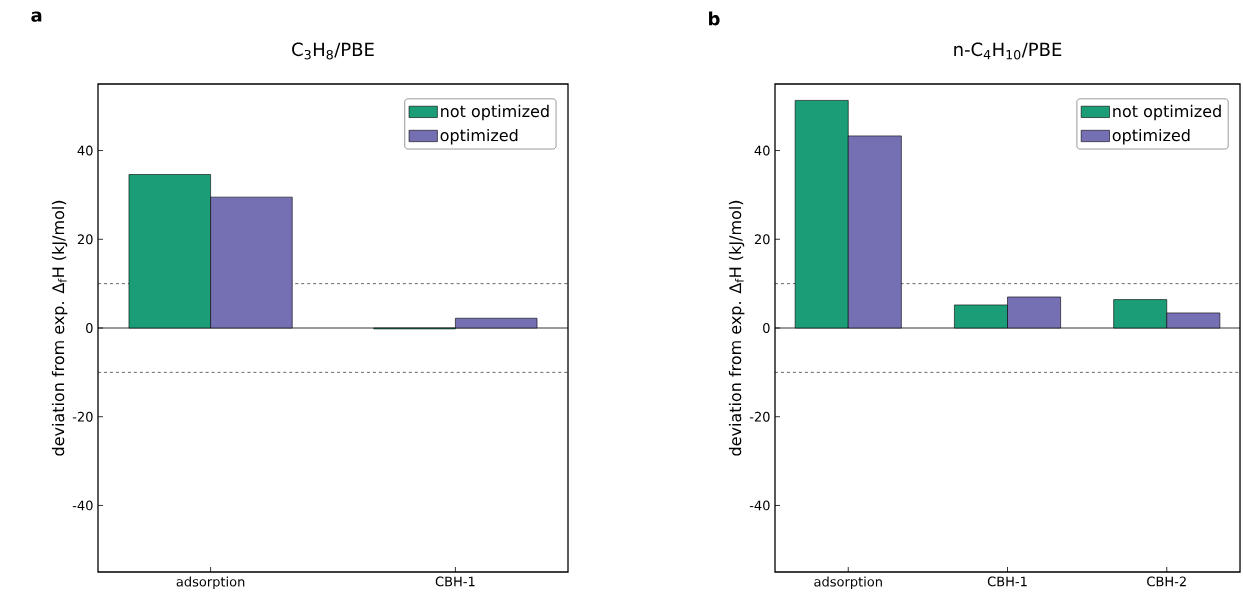  Describe the element at coordinates (36, 16) in the screenshot. I see `text: a` at that location.